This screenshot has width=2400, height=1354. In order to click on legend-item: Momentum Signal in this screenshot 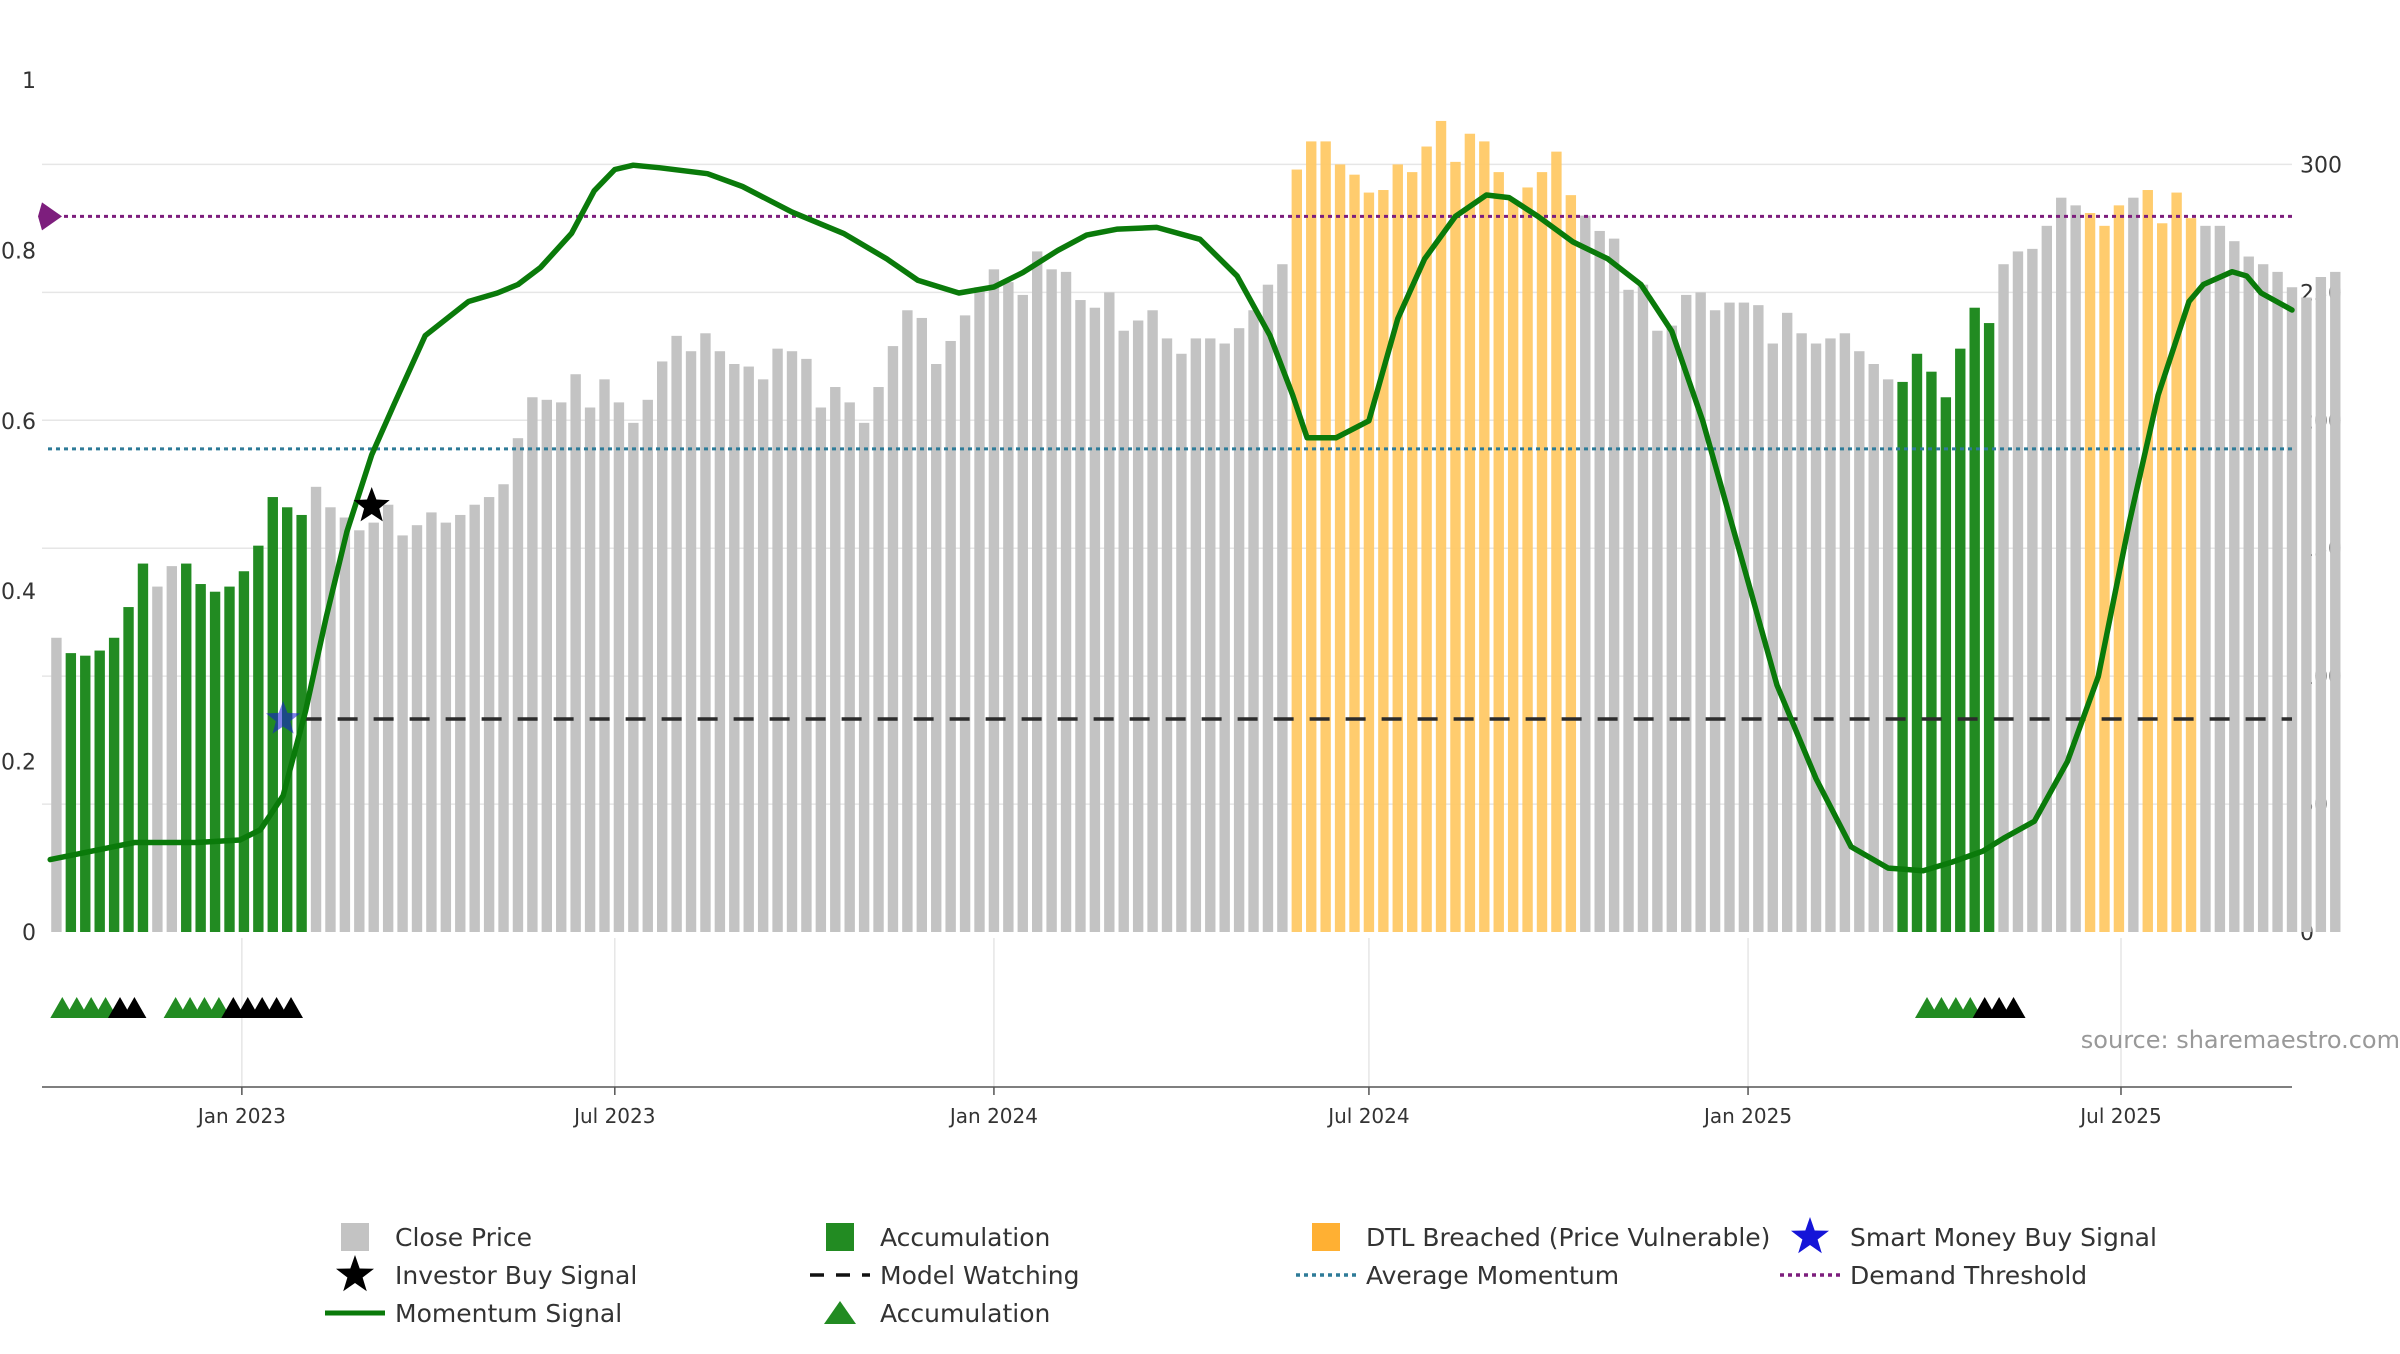, I will do `click(473, 1313)`.